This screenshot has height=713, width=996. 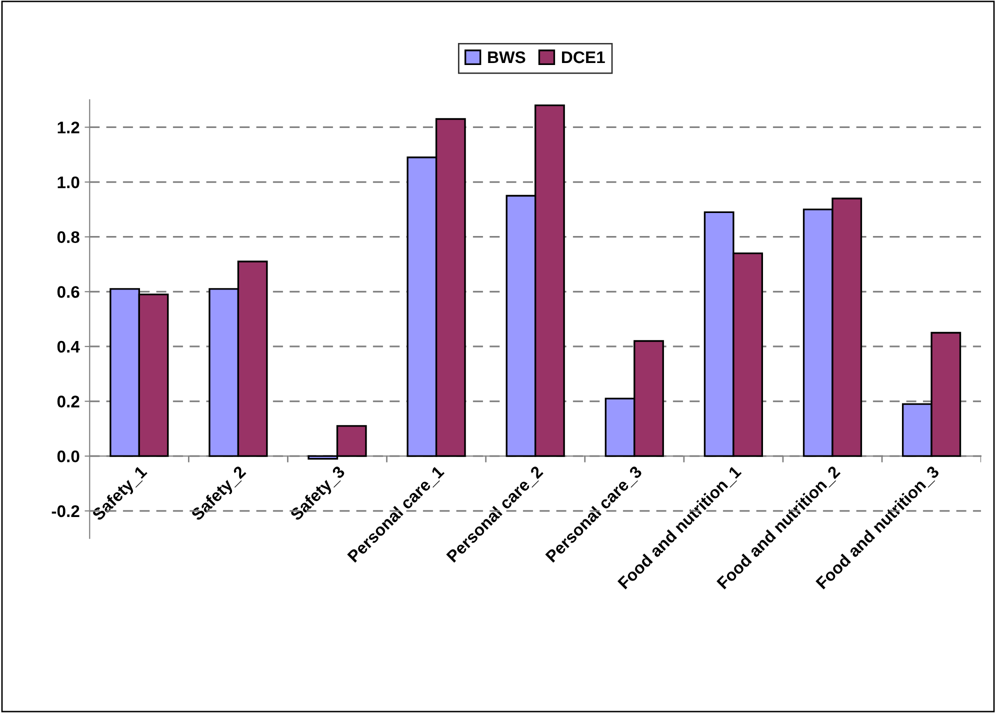 What do you see at coordinates (68, 292) in the screenshot?
I see `y-tick-label: 0.6` at bounding box center [68, 292].